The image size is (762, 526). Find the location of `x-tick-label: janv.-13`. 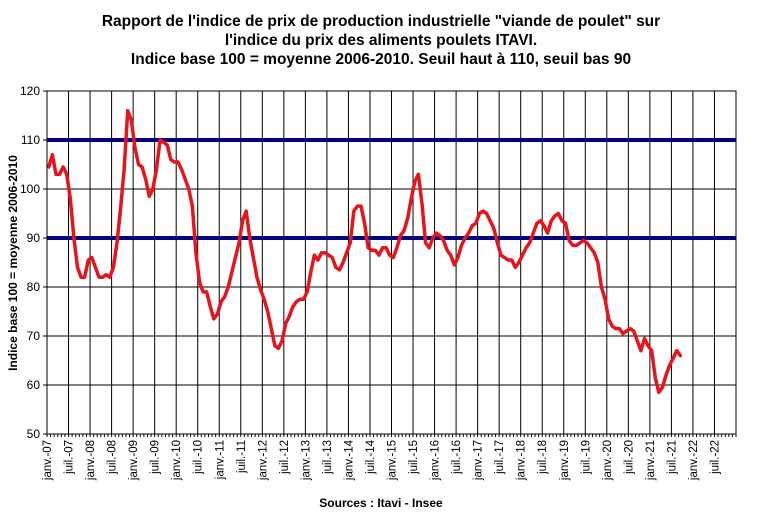

x-tick-label: janv.-13 is located at coordinates (306, 460).